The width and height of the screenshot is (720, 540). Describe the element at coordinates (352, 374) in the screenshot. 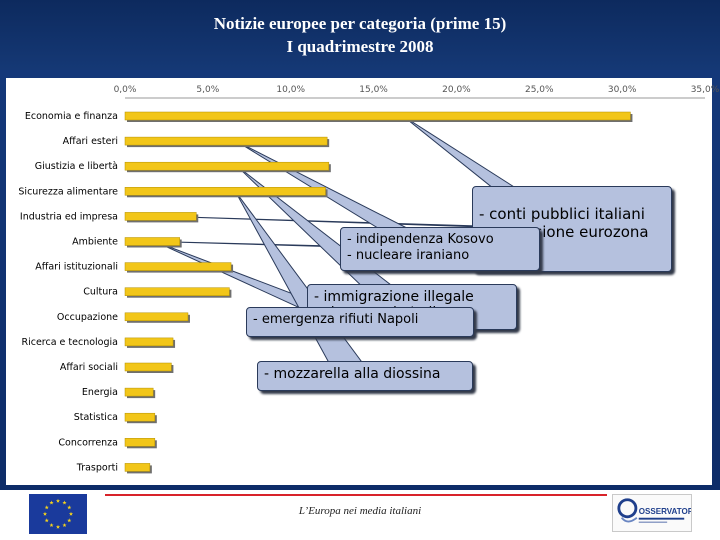

I see `callout-text-line: - mozzarella alla diossina` at that location.